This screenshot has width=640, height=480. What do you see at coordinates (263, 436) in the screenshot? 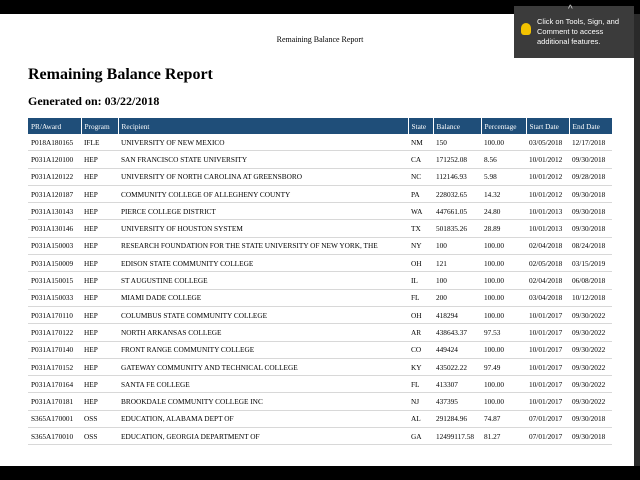
I see `table-cell: EDUCATION, GEORGIA DEPARTMENT OF` at bounding box center [263, 436].